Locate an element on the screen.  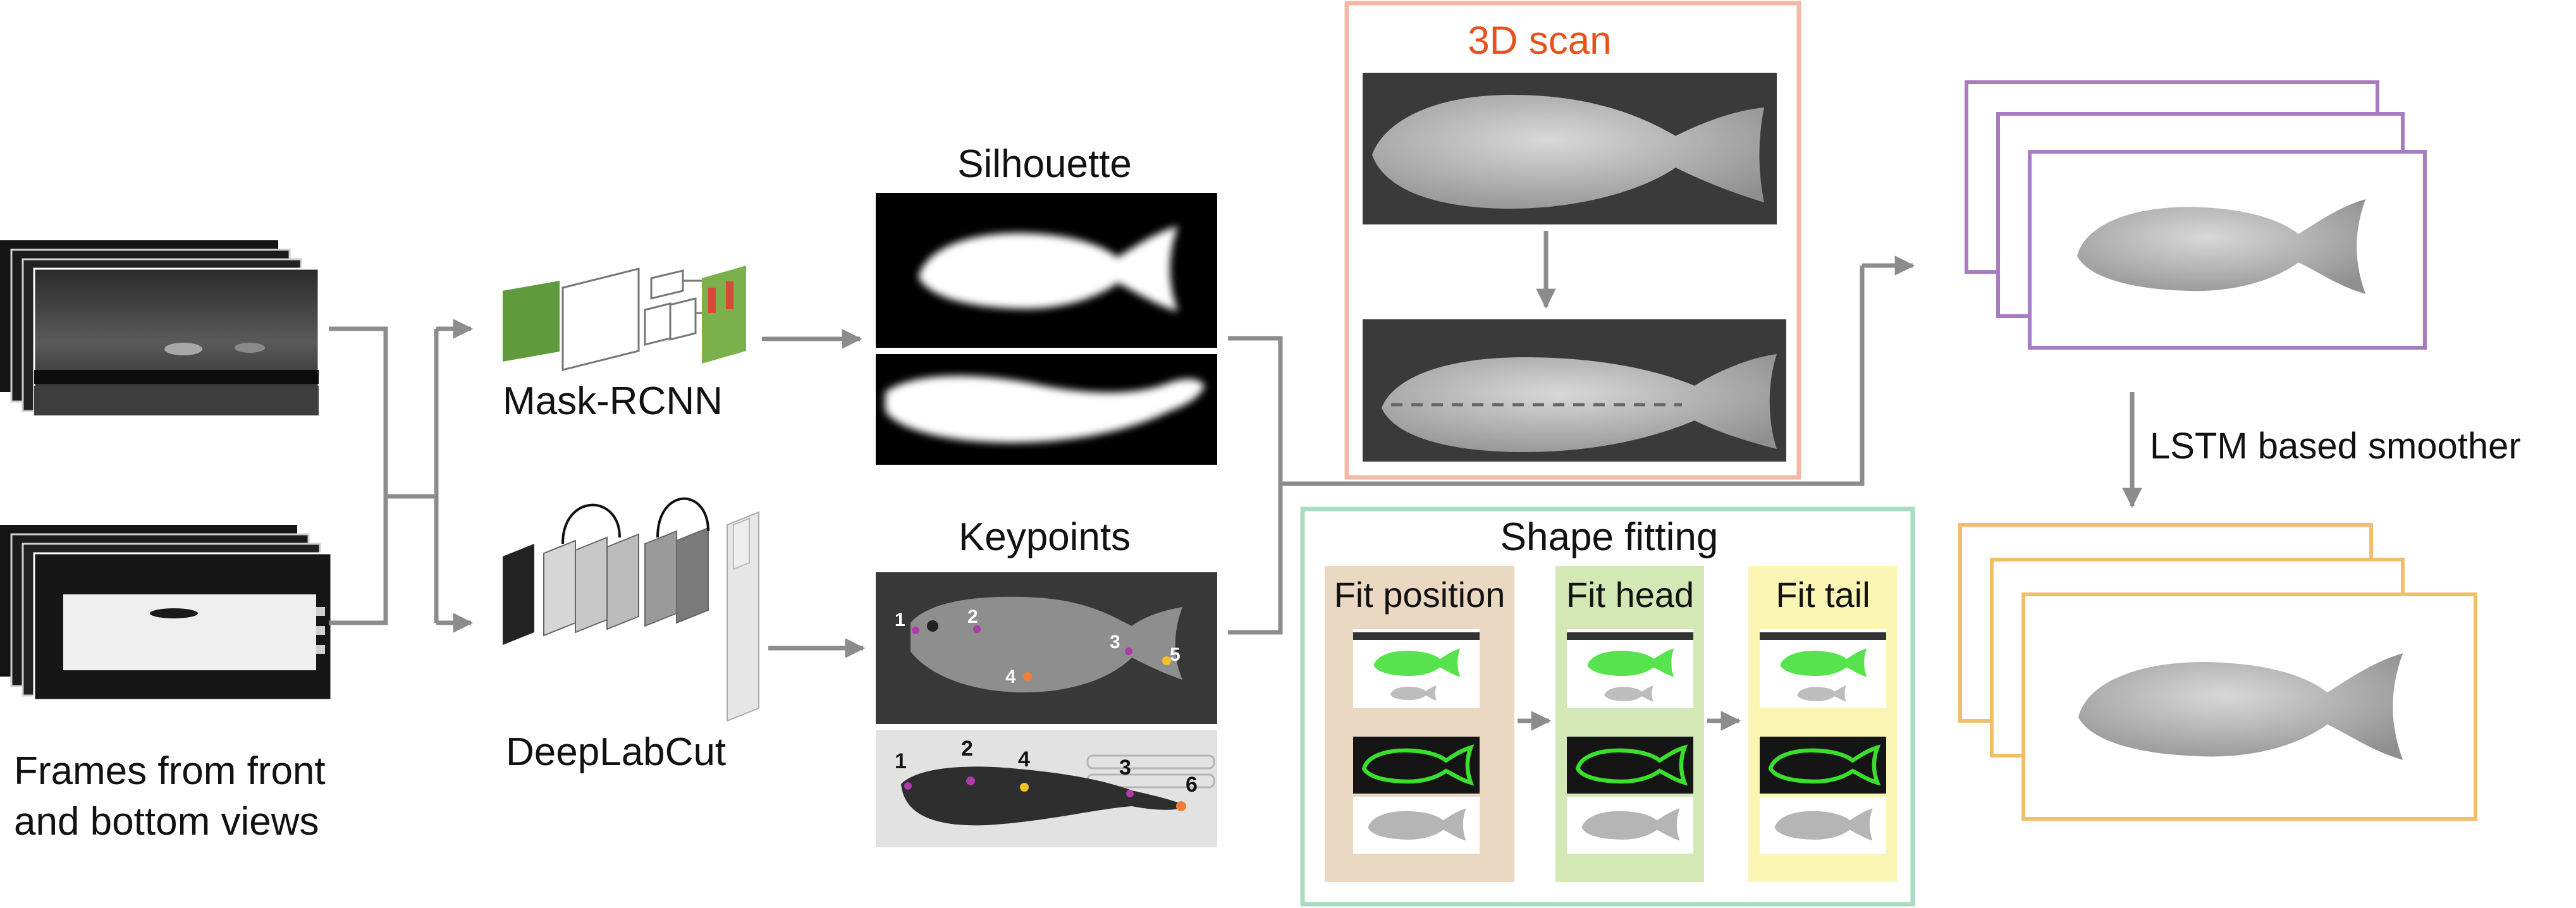
fit-head-column: Fit head is located at coordinates (1629, 724).